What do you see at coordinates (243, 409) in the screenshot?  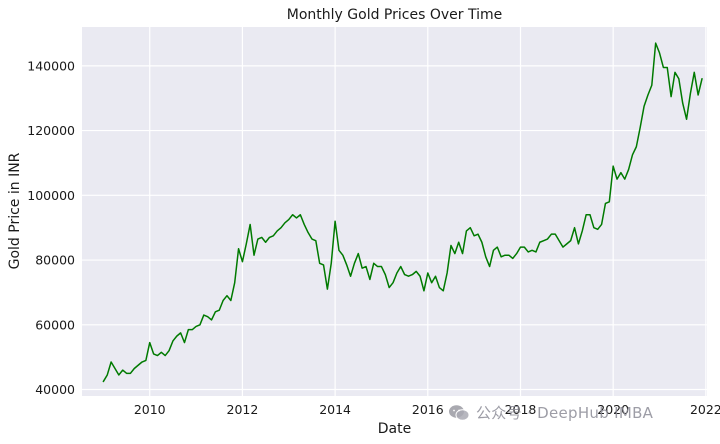 I see `x-tick-label: 2012` at bounding box center [243, 409].